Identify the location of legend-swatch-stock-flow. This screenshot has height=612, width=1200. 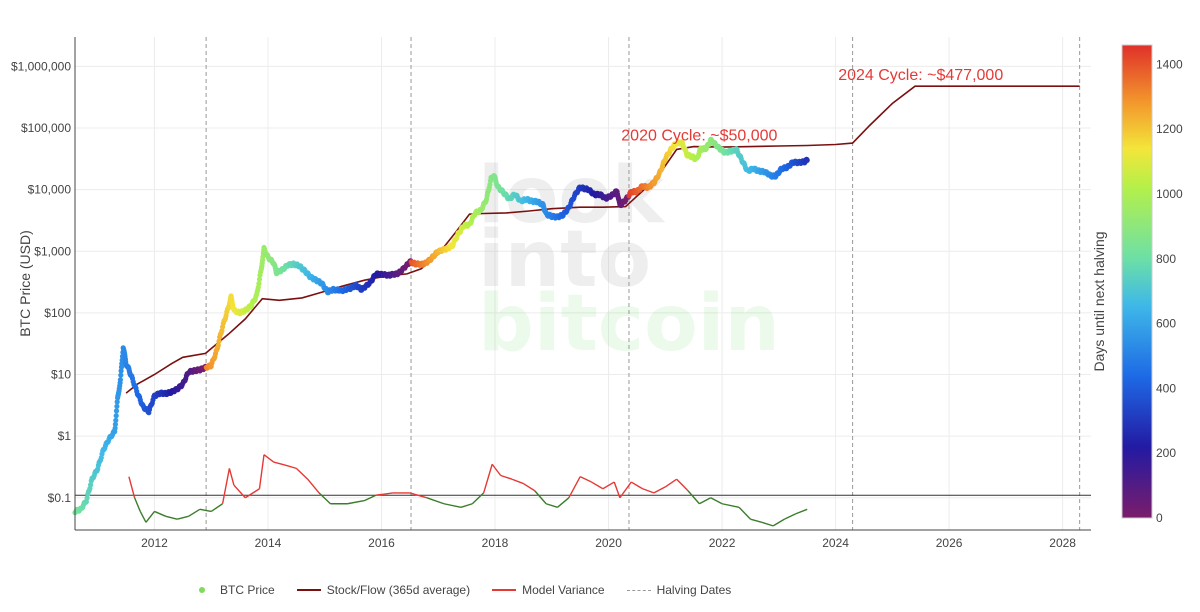
(308, 590).